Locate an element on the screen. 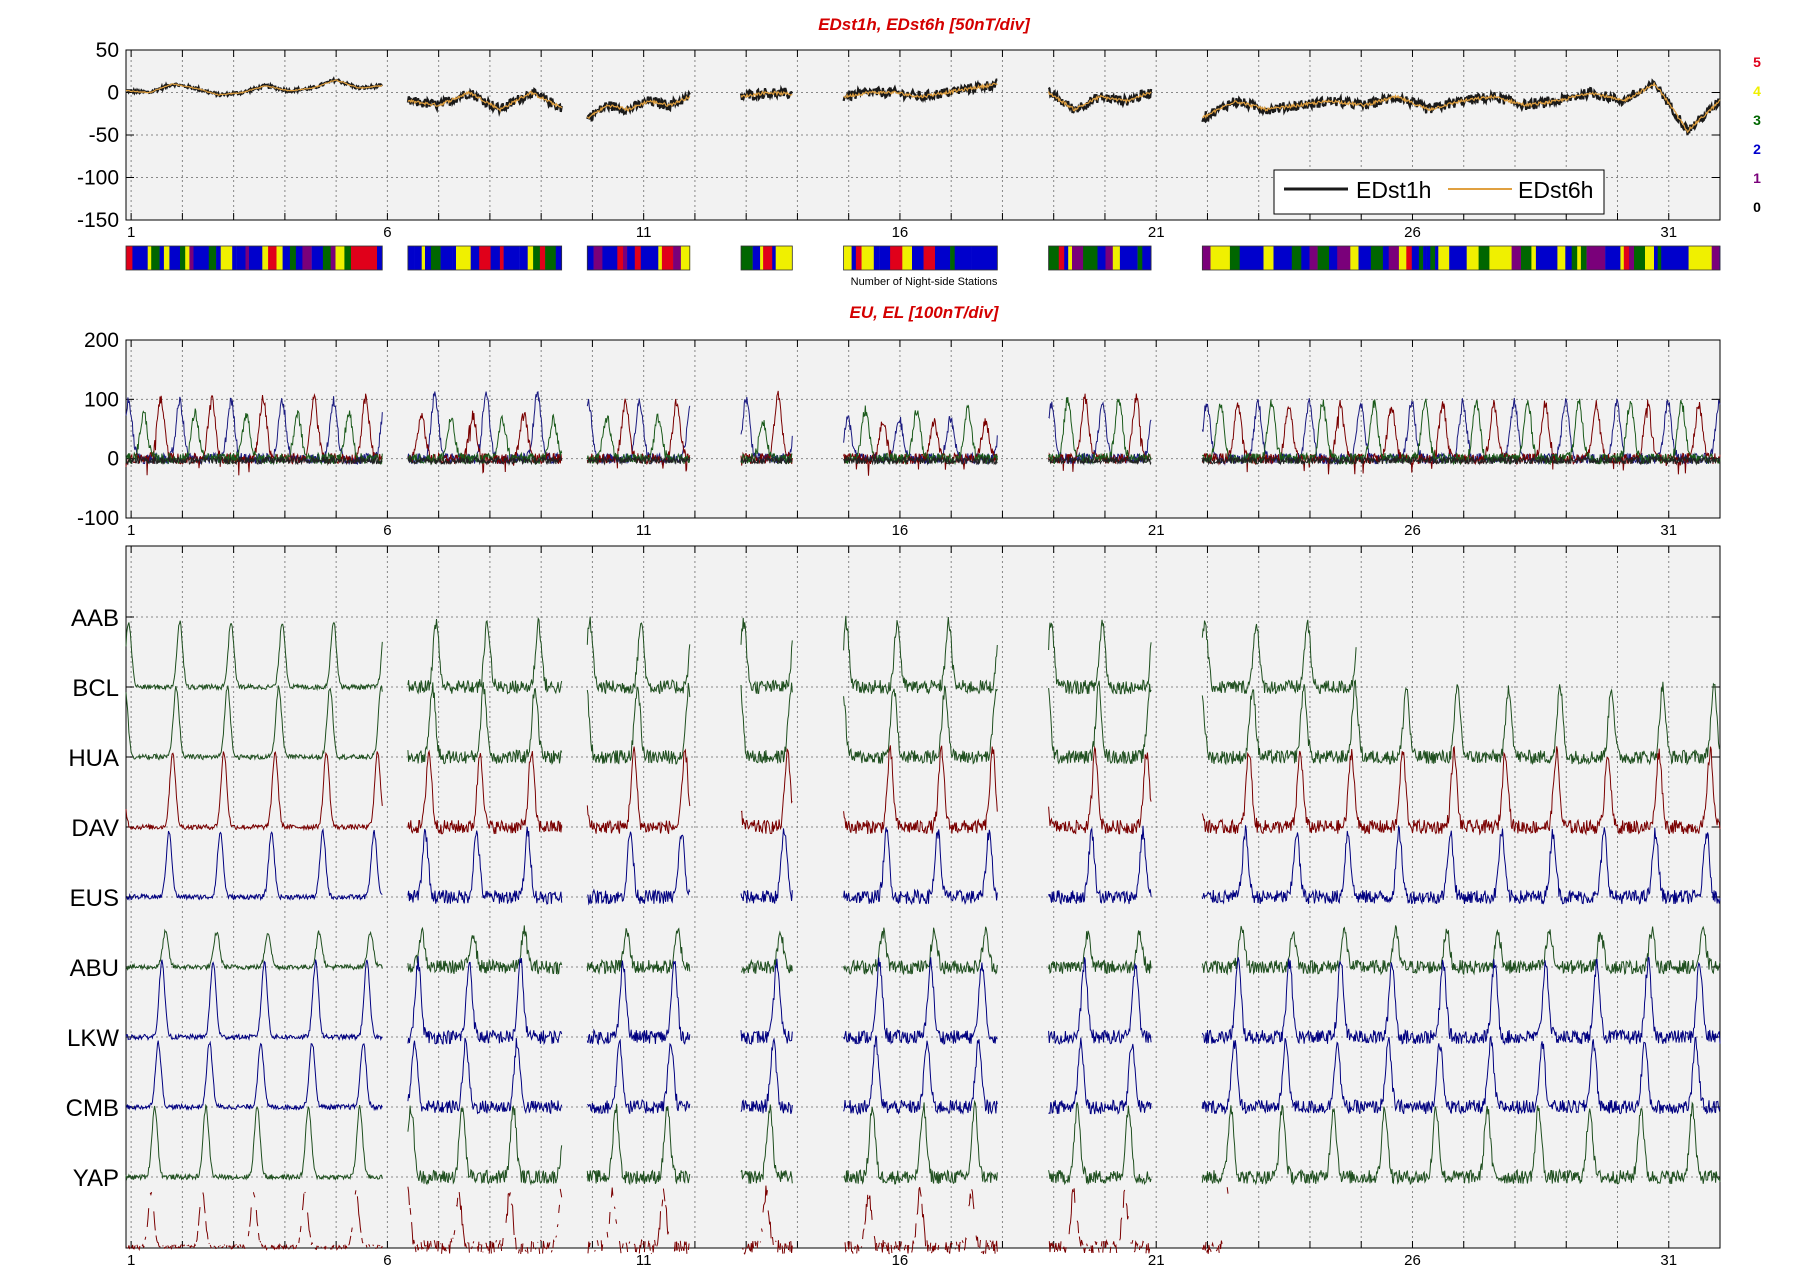 Image resolution: width=1801 pixels, height=1268 pixels. edst-y-tick-label: 0 is located at coordinates (113, 93).